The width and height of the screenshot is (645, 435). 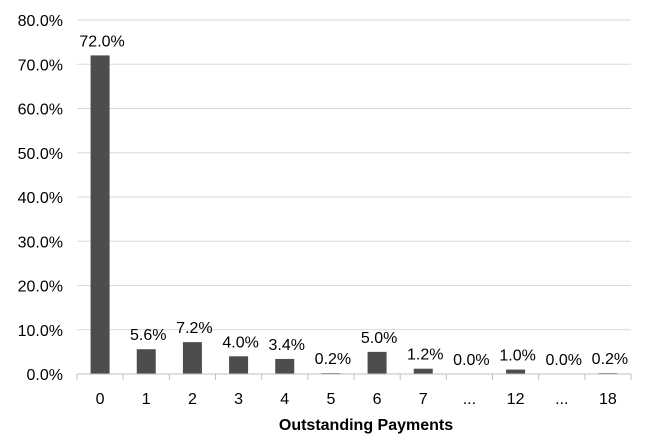 I want to click on x-tick-label: 6, so click(x=377, y=399).